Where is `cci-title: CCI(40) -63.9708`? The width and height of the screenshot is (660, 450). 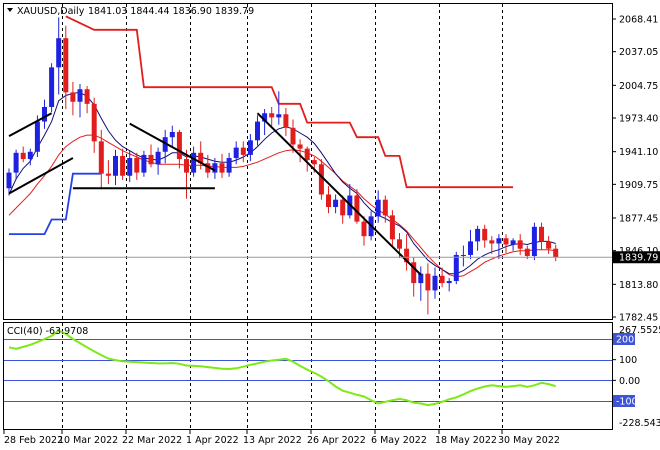
cci-title: CCI(40) -63.9708 is located at coordinates (47, 331).